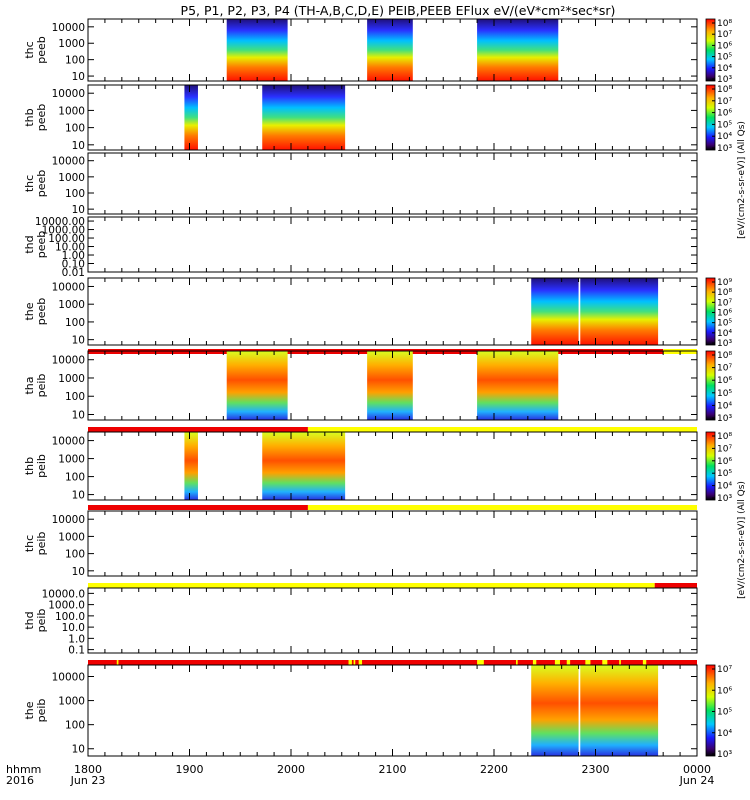 The height and width of the screenshot is (800, 750). I want to click on y-tick-label: 100.0, so click(70, 617).